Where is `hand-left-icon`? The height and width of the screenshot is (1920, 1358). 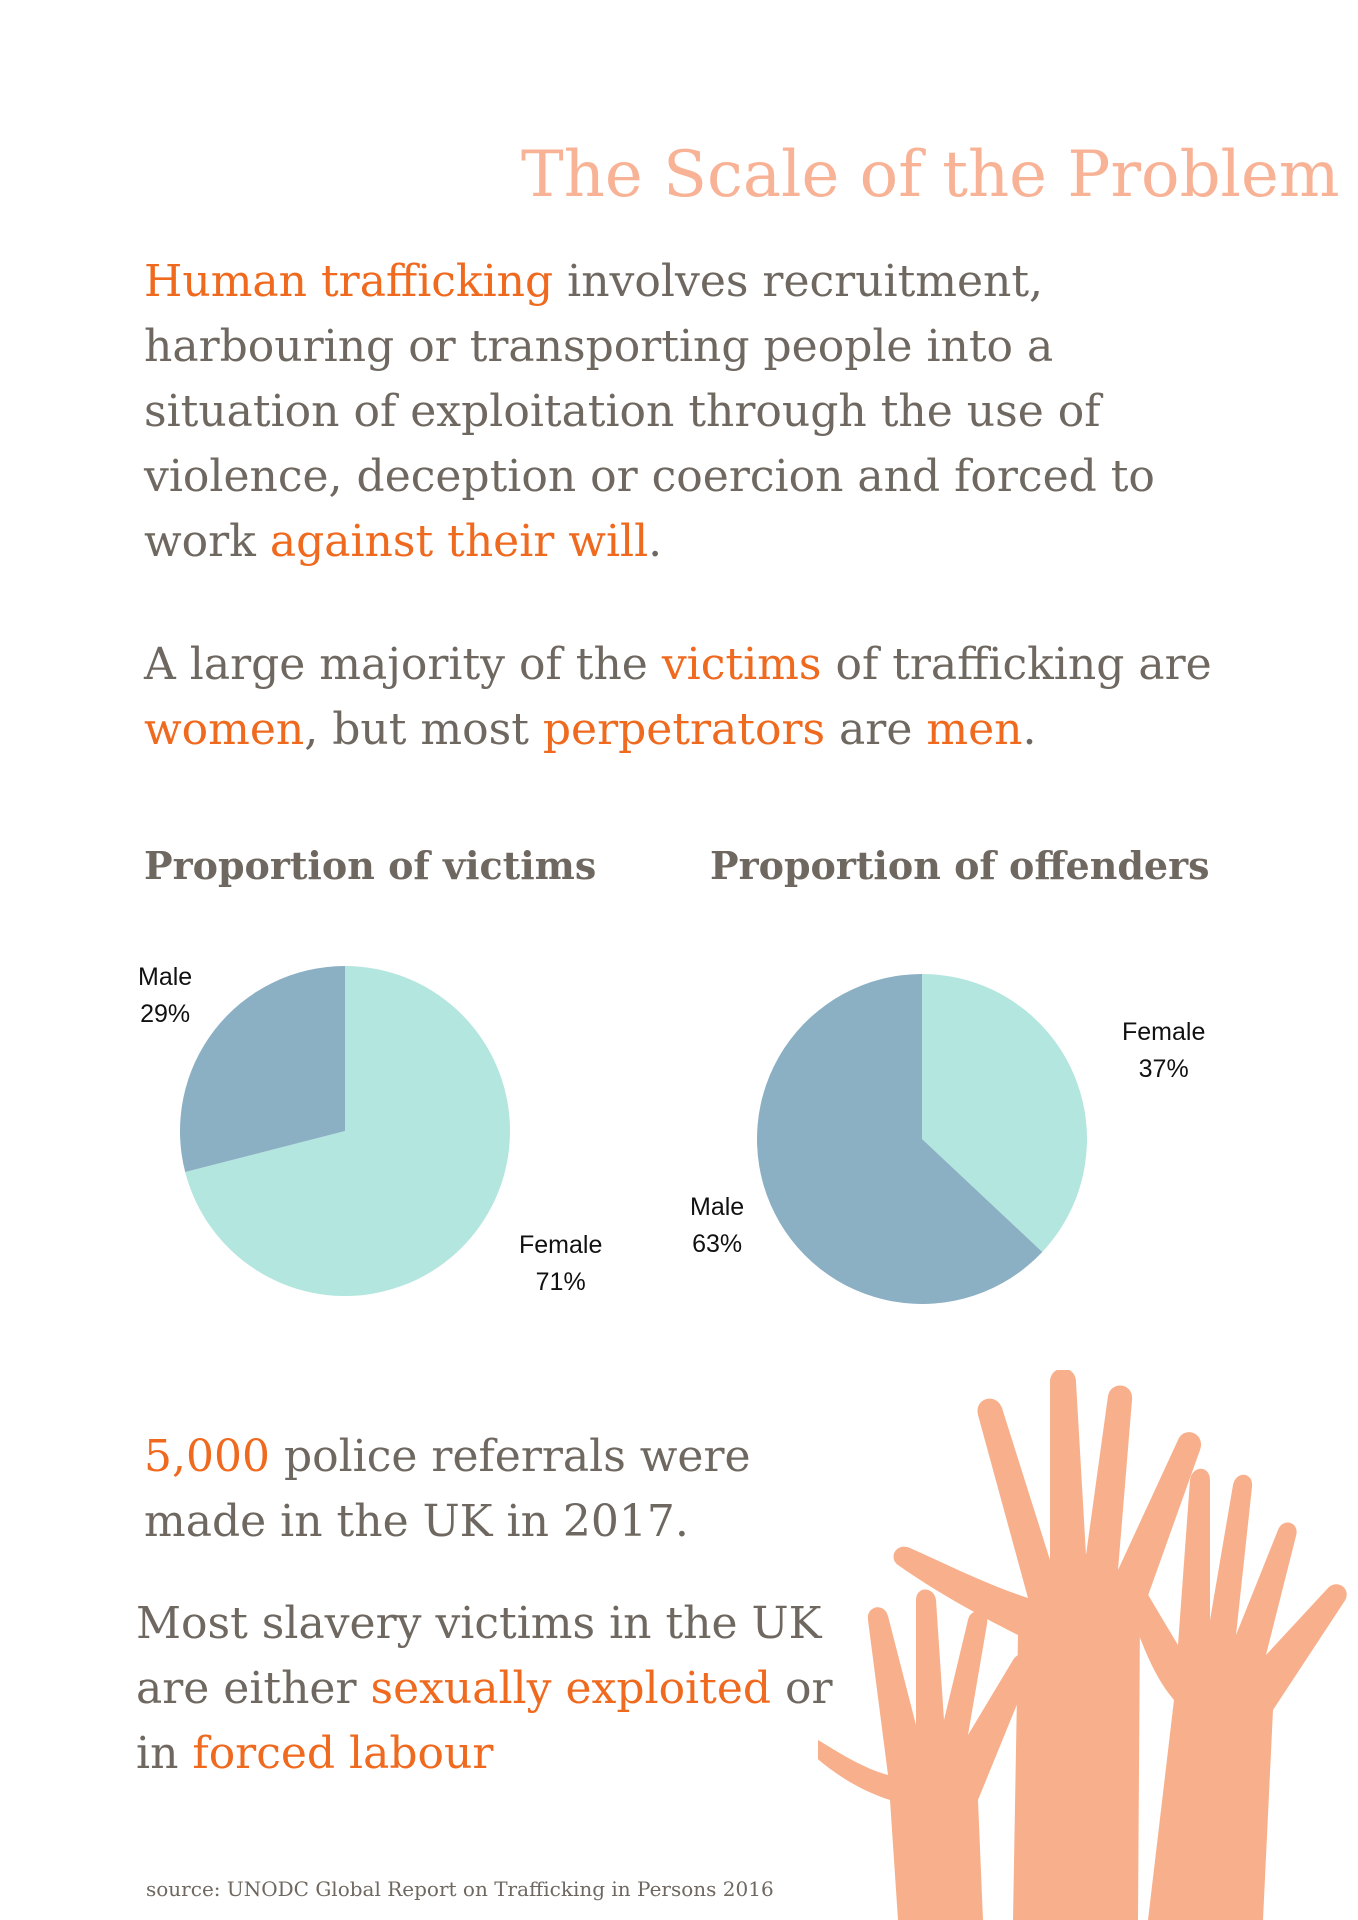 hand-left-icon is located at coordinates (925, 1754).